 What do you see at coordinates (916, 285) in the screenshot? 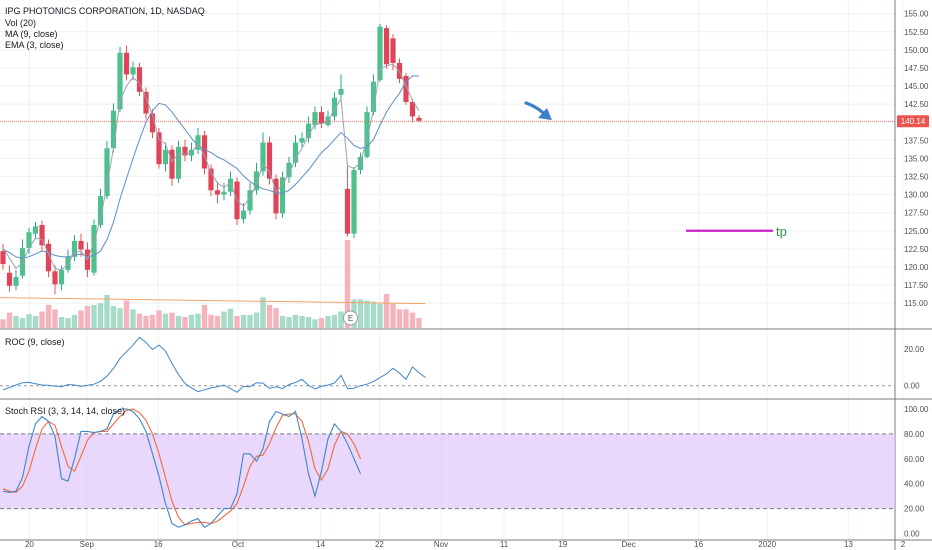
I see `price-tick-15: 117.50` at bounding box center [916, 285].